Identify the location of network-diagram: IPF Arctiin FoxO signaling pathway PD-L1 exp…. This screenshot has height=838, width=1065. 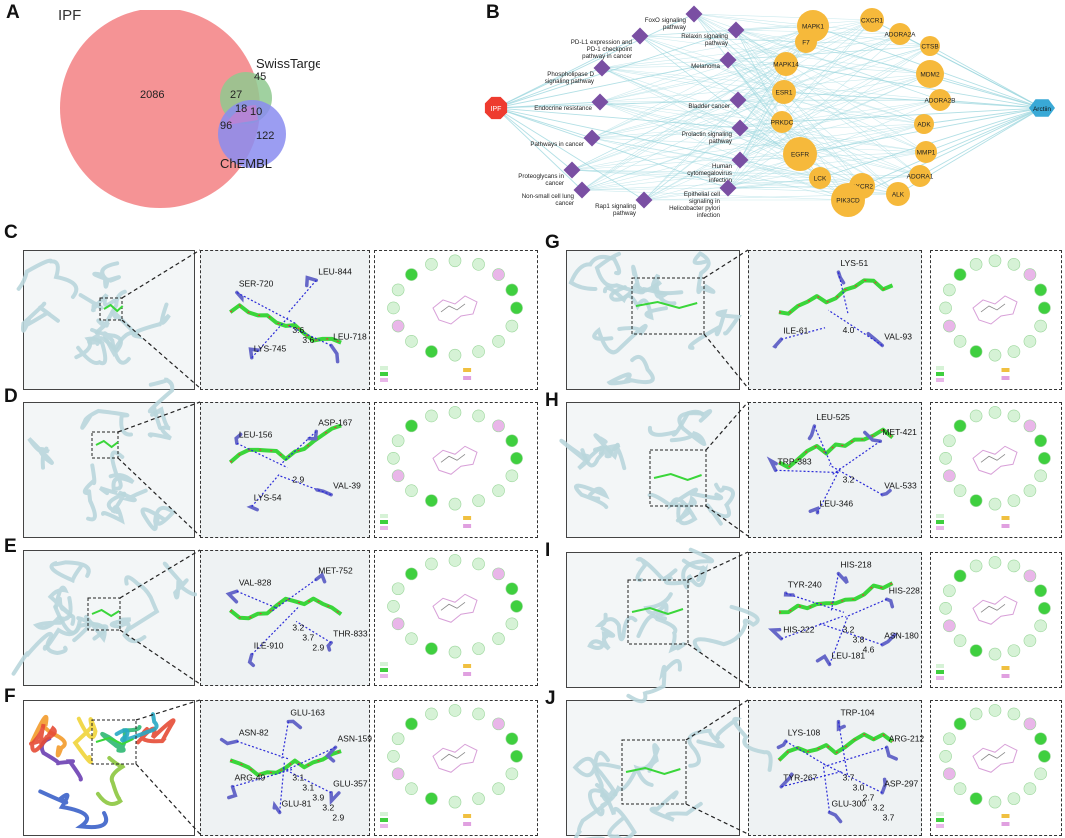
(769, 112).